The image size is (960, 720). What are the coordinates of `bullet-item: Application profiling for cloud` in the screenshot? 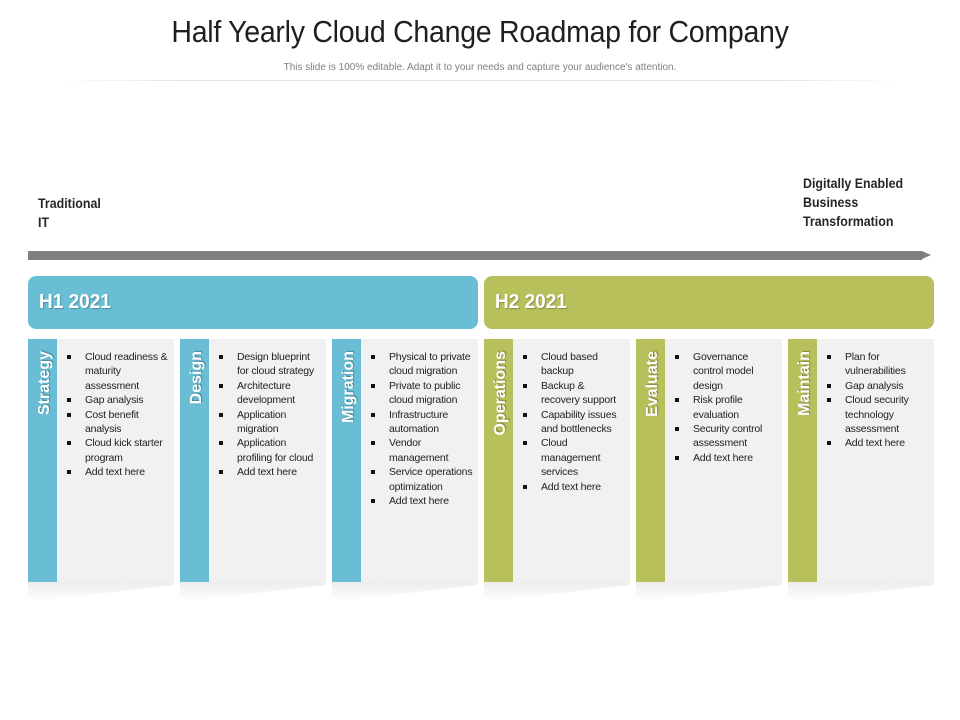 It's located at (270, 450).